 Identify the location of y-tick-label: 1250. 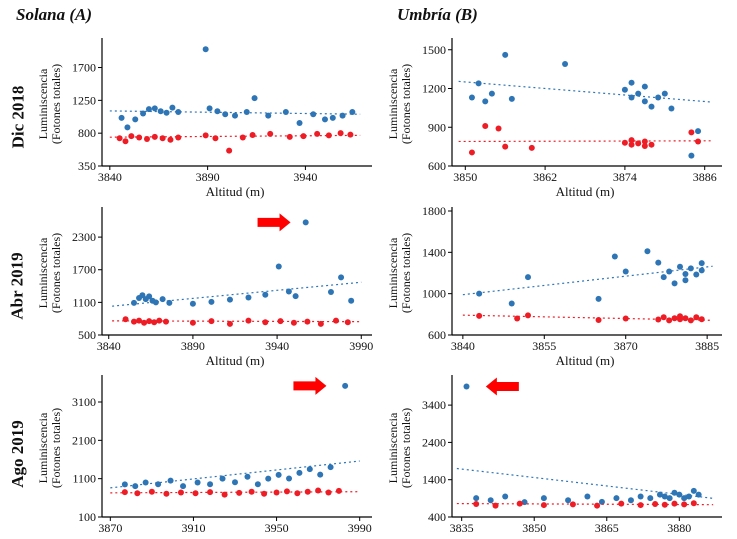
(84, 100).